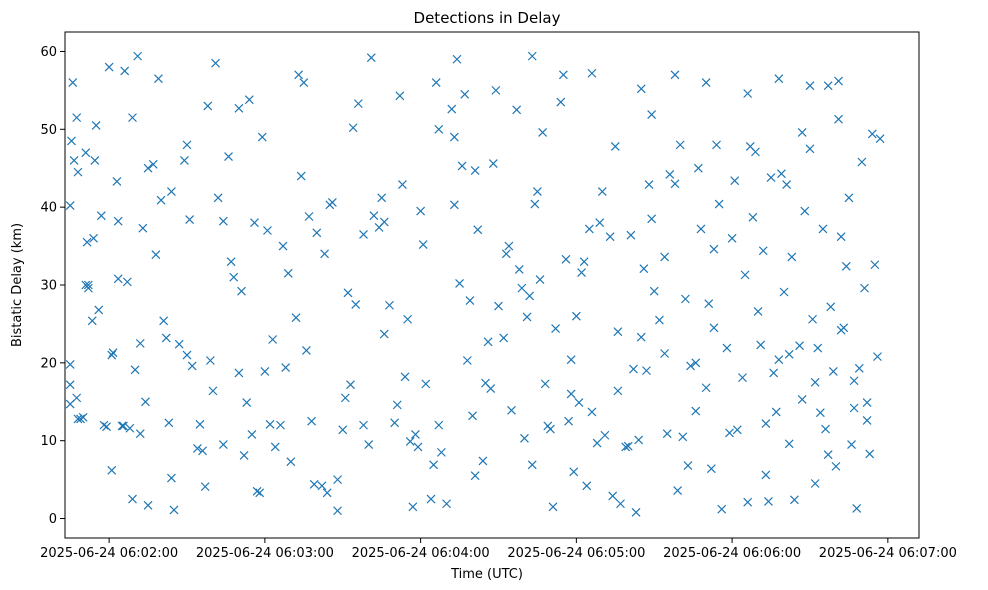 The image size is (988, 590). I want to click on x-axis-label: Time (UTC), so click(486, 574).